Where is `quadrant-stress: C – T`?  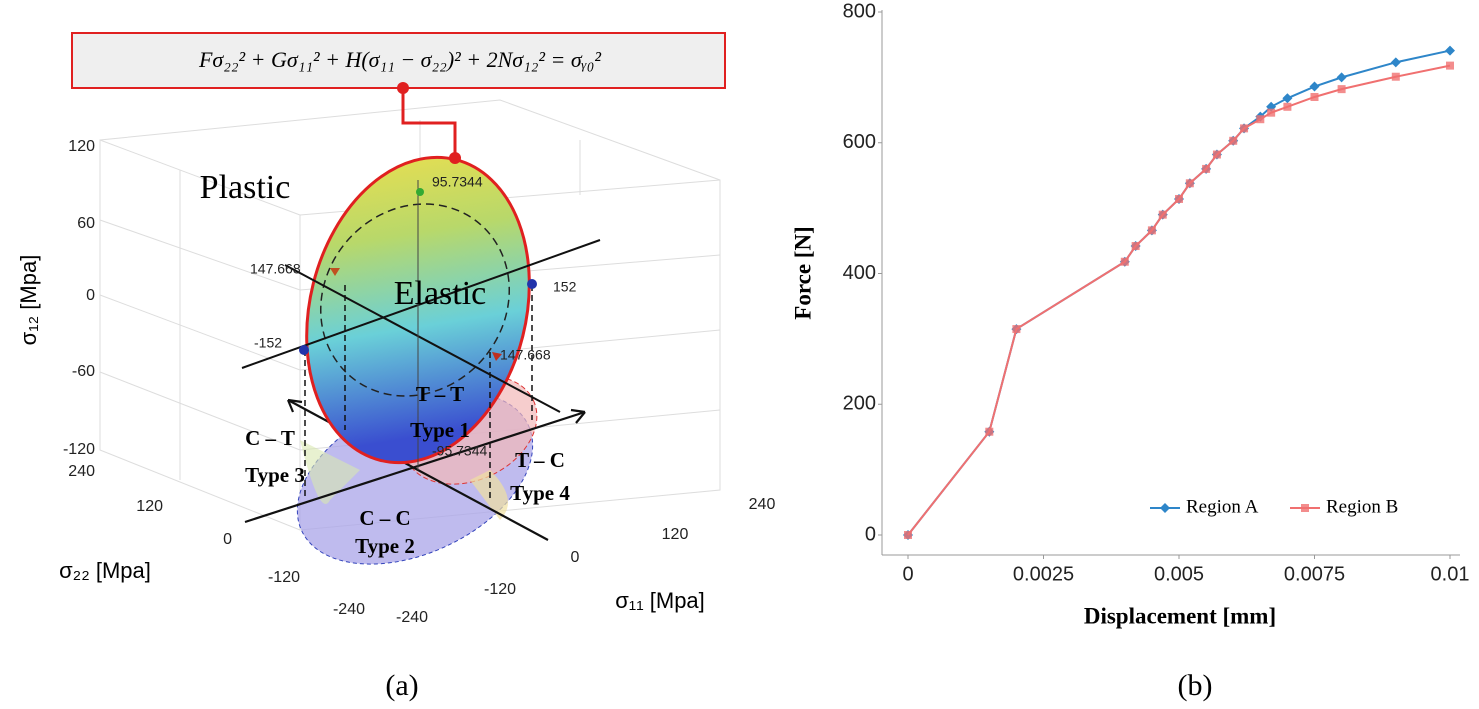
quadrant-stress: C – T is located at coordinates (270, 438).